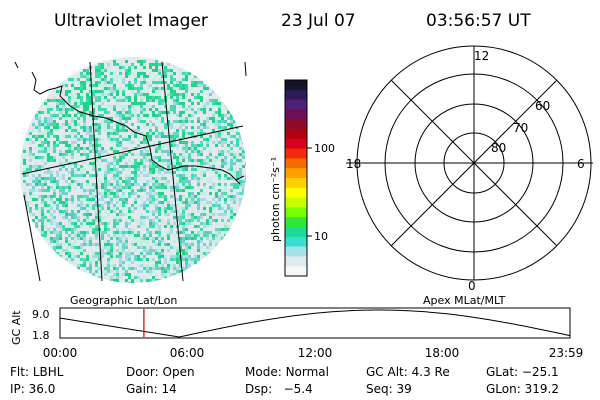 This screenshot has height=400, width=600. I want to click on mlt-label-0: 0, so click(472, 286).